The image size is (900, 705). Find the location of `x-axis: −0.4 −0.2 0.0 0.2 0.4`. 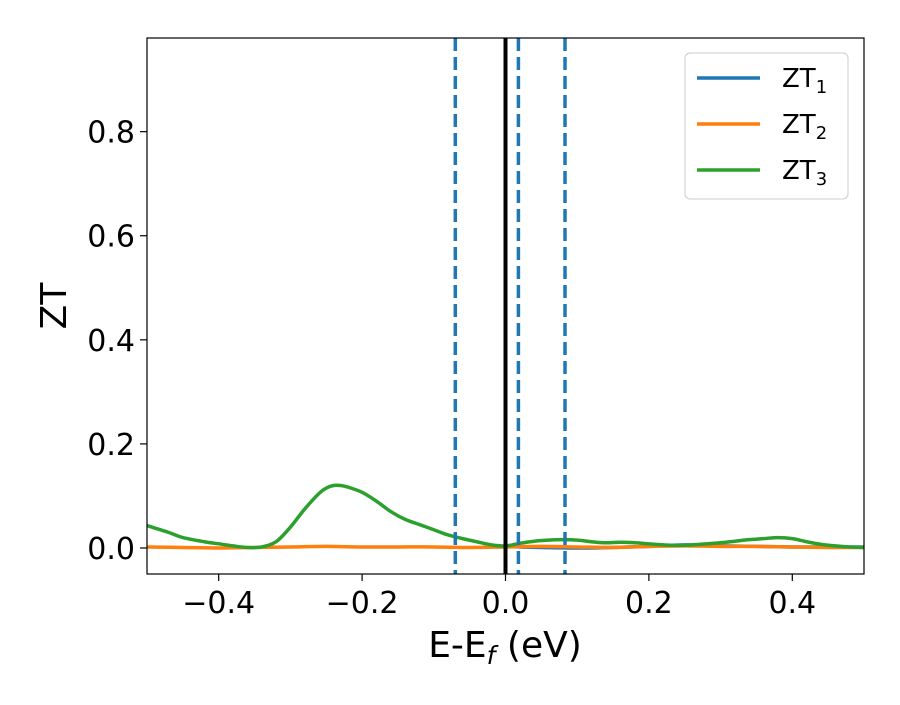

x-axis: −0.4 −0.2 0.0 0.2 0.4 is located at coordinates (499, 597).